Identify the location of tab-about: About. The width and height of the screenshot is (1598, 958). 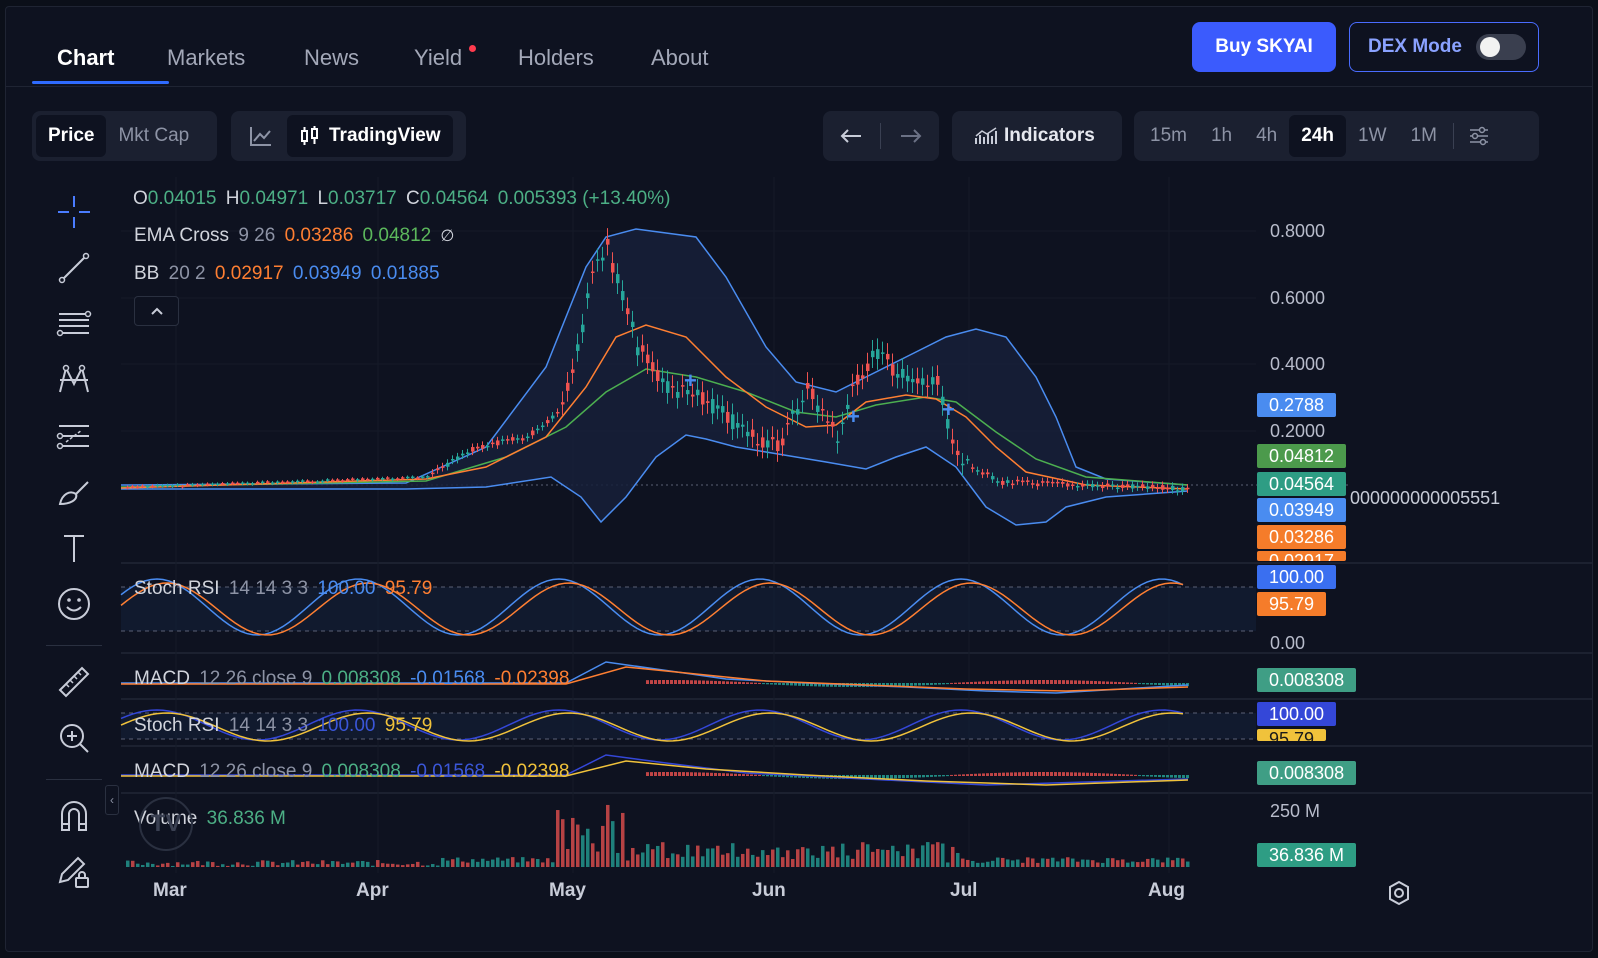
(680, 57).